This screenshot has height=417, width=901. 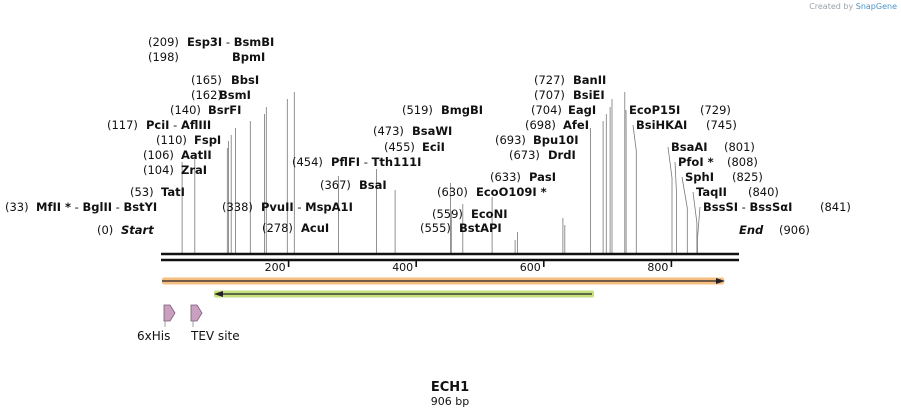 What do you see at coordinates (523, 177) in the screenshot?
I see `site-pasi: (633) PasI` at bounding box center [523, 177].